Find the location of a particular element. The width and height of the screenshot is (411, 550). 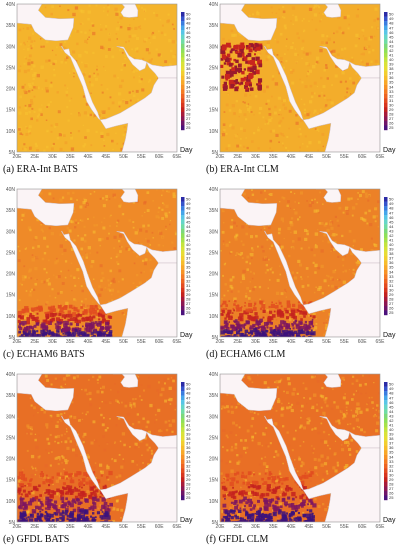

colorbar-label: 37 is located at coordinates (188, 443).